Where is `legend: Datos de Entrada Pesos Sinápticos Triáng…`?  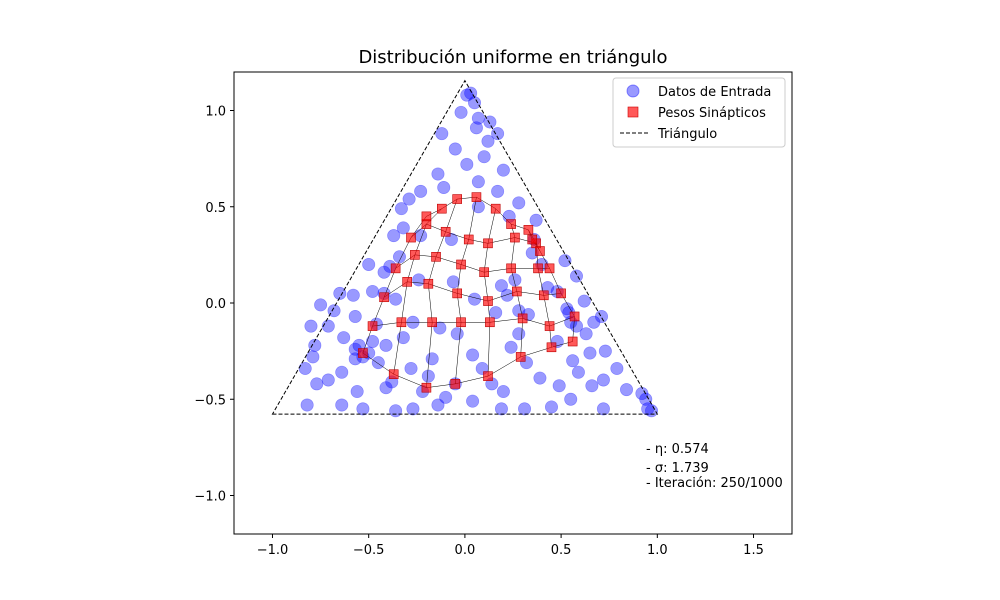 legend: Datos de Entrada Pesos Sinápticos Triáng… is located at coordinates (699, 112).